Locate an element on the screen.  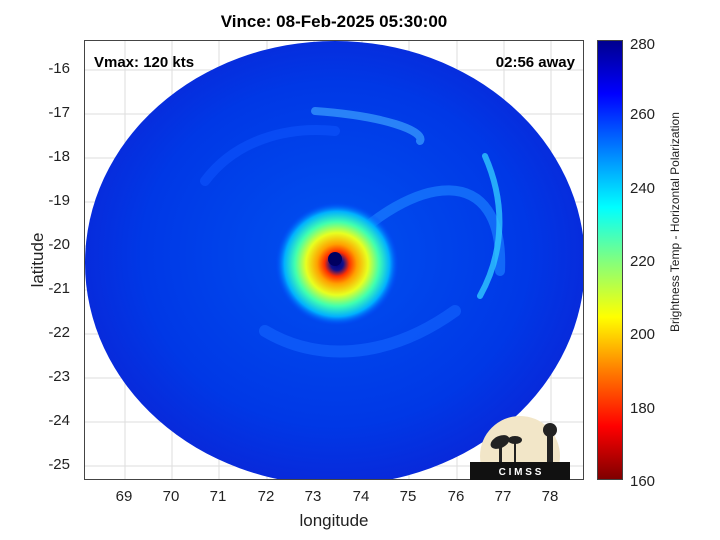
y-tick: -20 is located at coordinates (59, 244).